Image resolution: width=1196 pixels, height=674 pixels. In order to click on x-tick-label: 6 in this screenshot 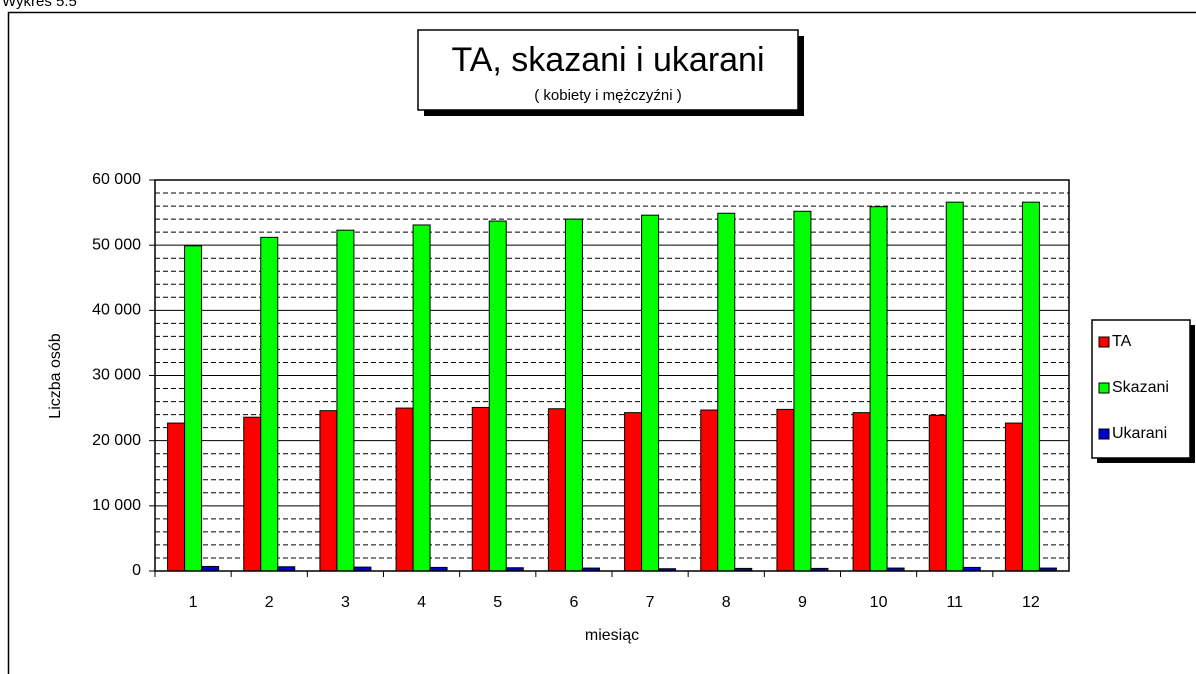, I will do `click(573, 602)`.